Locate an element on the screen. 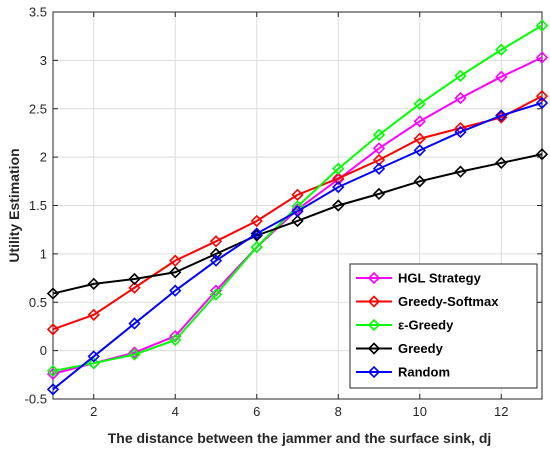 The image size is (550, 452). y-axis-label: Utility Estimation is located at coordinates (14, 205).